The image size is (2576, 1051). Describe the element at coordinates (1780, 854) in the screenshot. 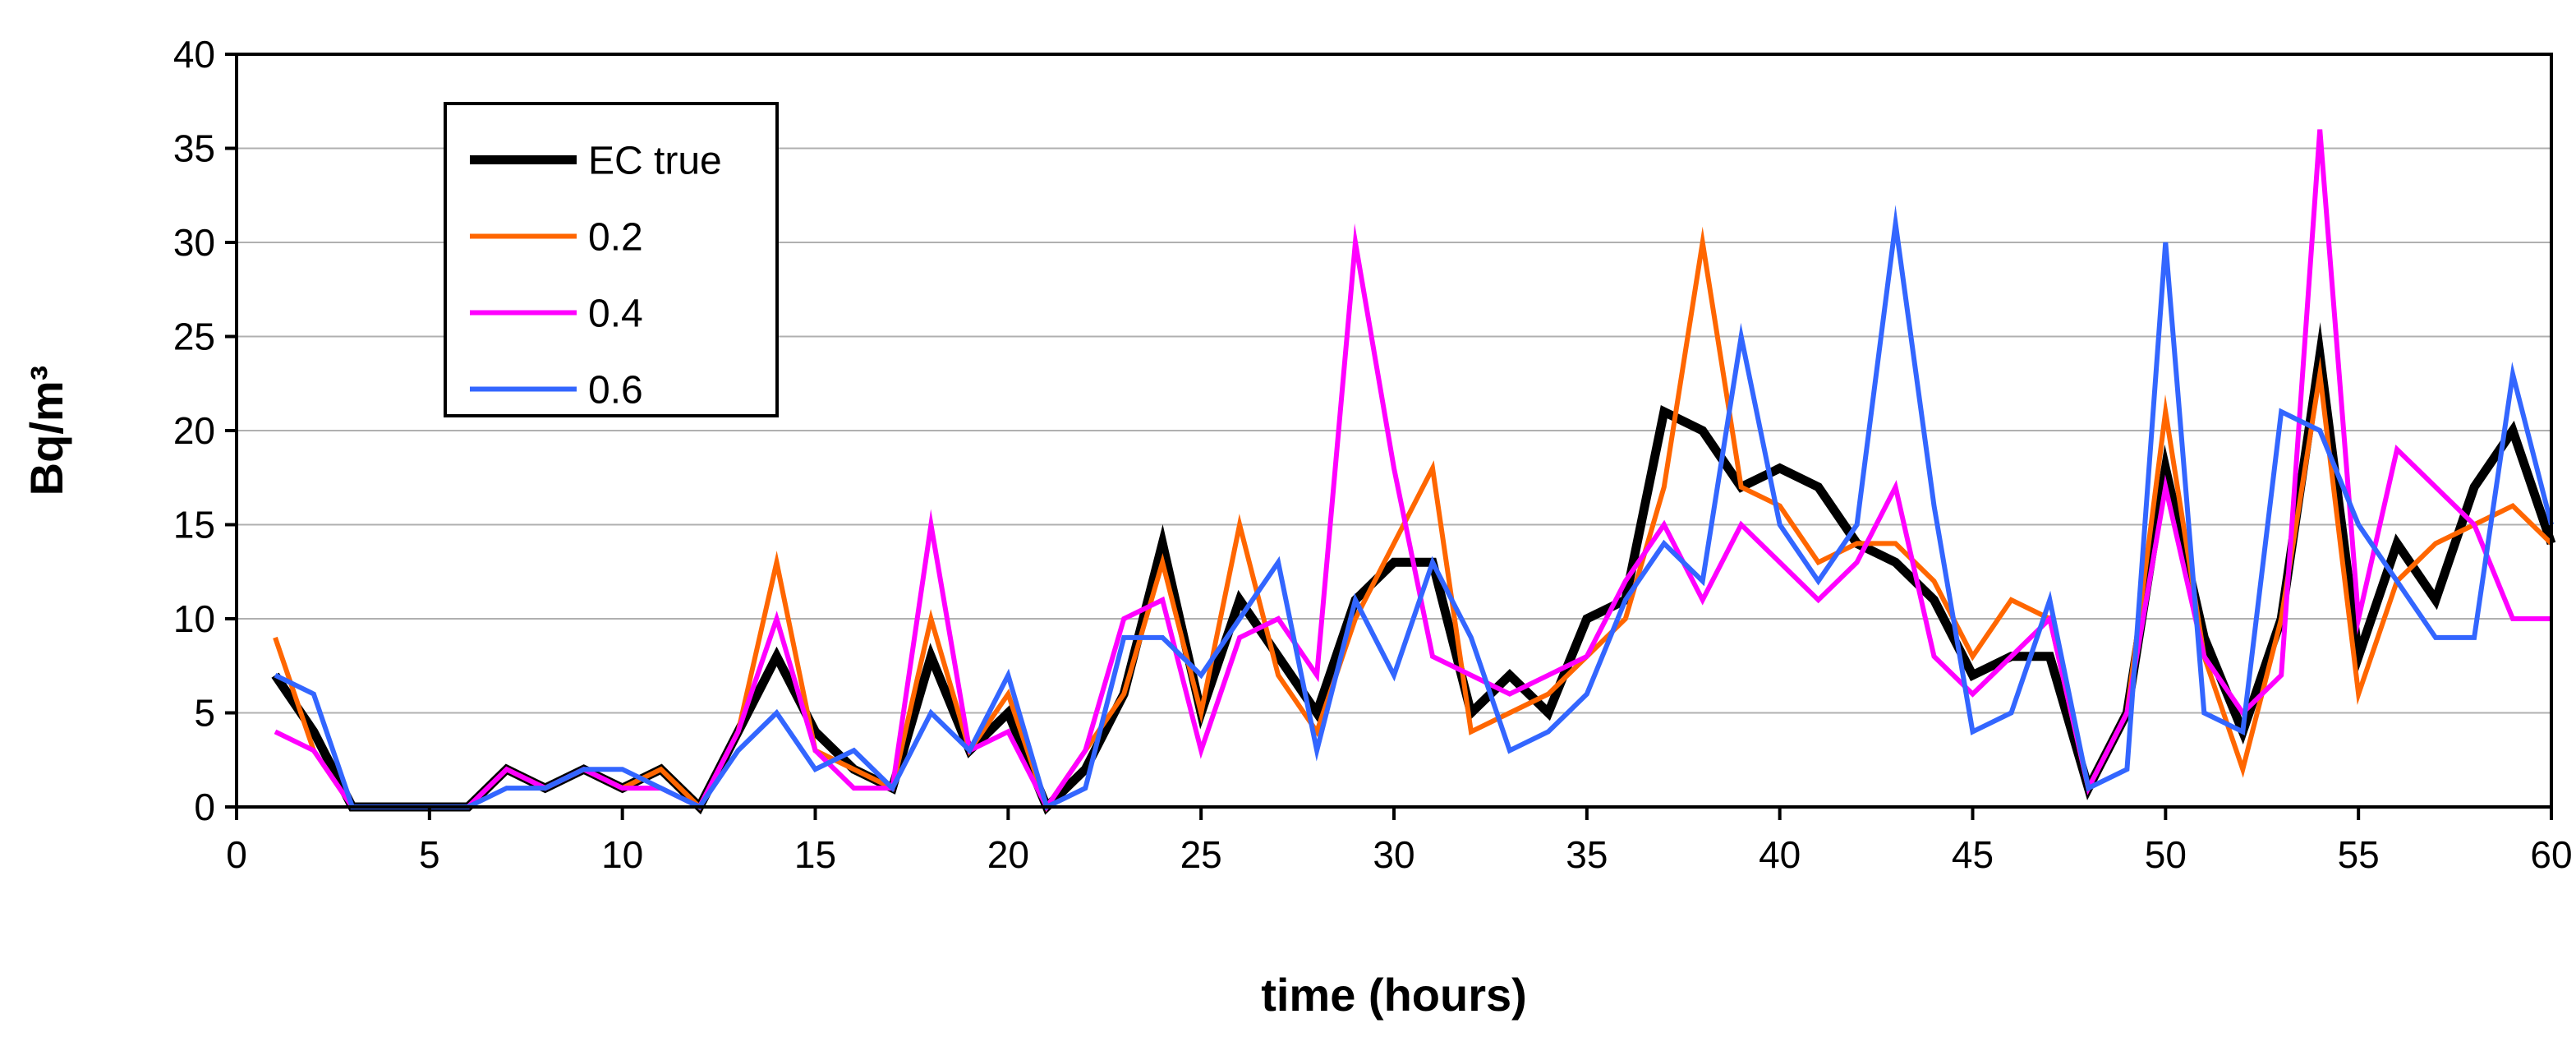

I see `x-tick-label: 40` at that location.